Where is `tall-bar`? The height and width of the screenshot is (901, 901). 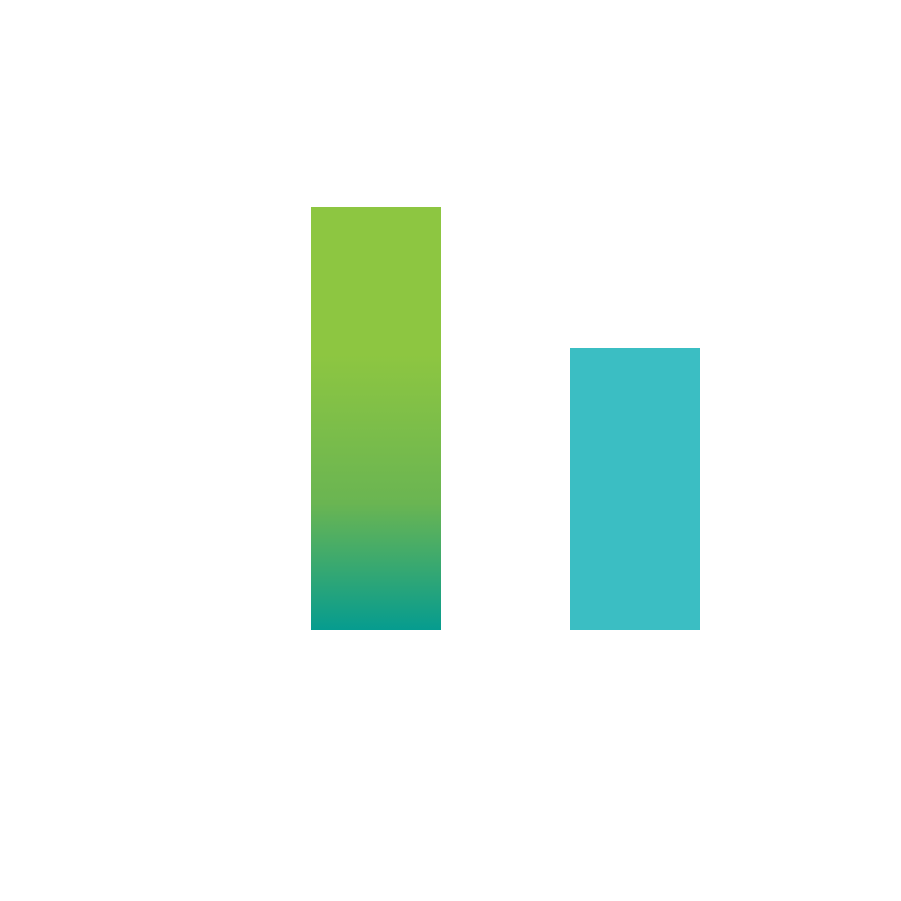
tall-bar is located at coordinates (376, 418).